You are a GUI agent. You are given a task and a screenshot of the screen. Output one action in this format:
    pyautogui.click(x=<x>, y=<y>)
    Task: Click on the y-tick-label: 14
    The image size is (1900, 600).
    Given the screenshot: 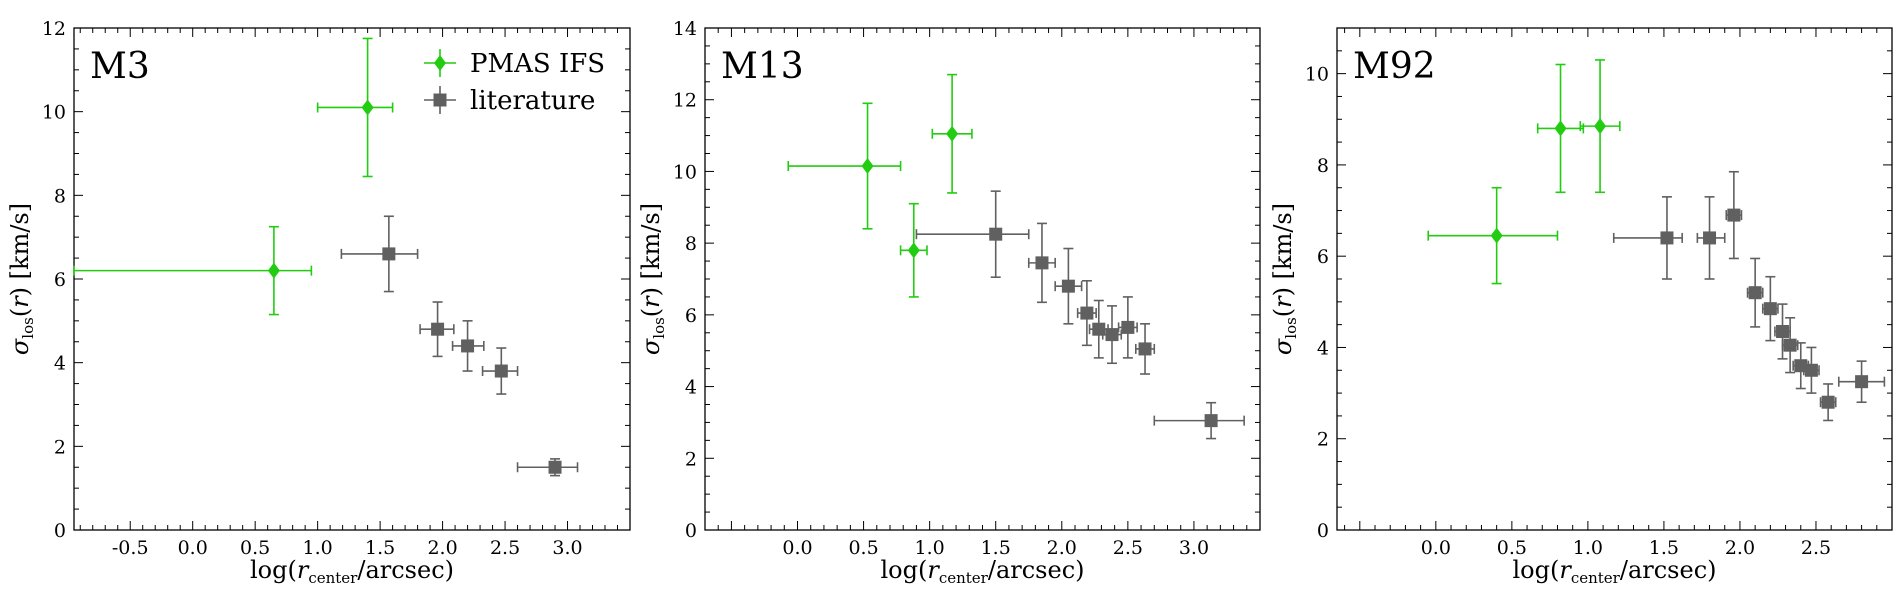 What is the action you would take?
    pyautogui.click(x=685, y=29)
    